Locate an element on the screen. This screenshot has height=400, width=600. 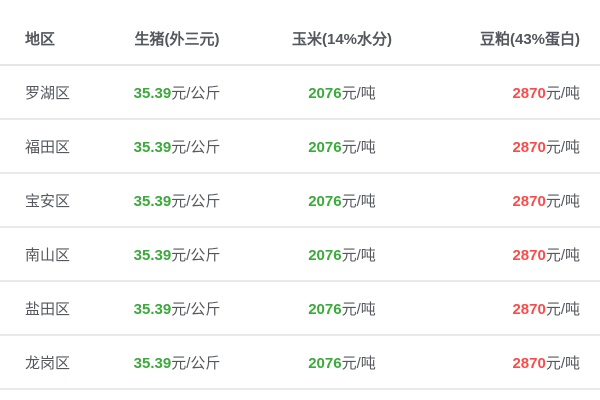
table-row: 福田区 35.39元/公斤 2076元/吨 2870元/吨 is located at coordinates (300, 147).